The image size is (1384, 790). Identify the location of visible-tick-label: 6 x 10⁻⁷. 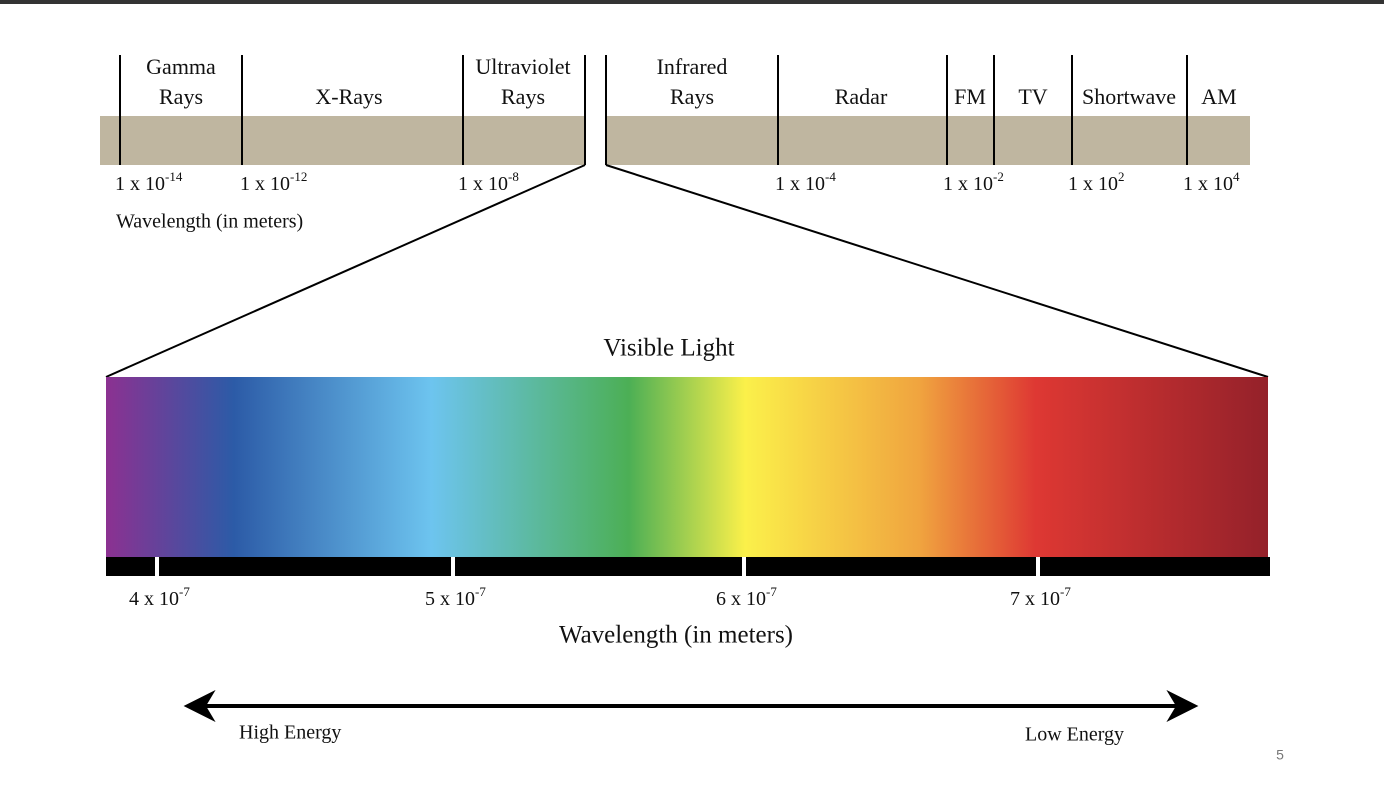
(746, 597).